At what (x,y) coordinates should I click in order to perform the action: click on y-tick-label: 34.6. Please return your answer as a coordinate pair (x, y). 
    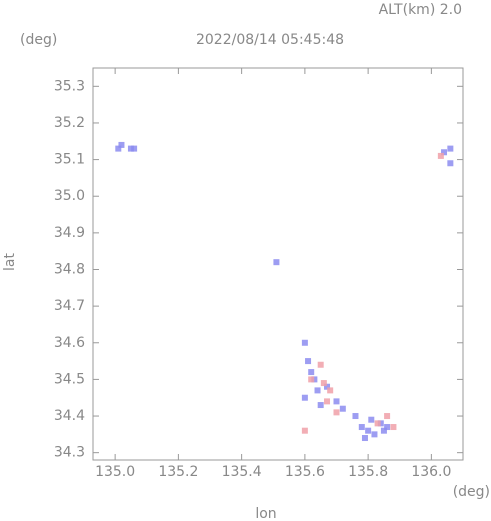
    Looking at the image, I should click on (69, 343).